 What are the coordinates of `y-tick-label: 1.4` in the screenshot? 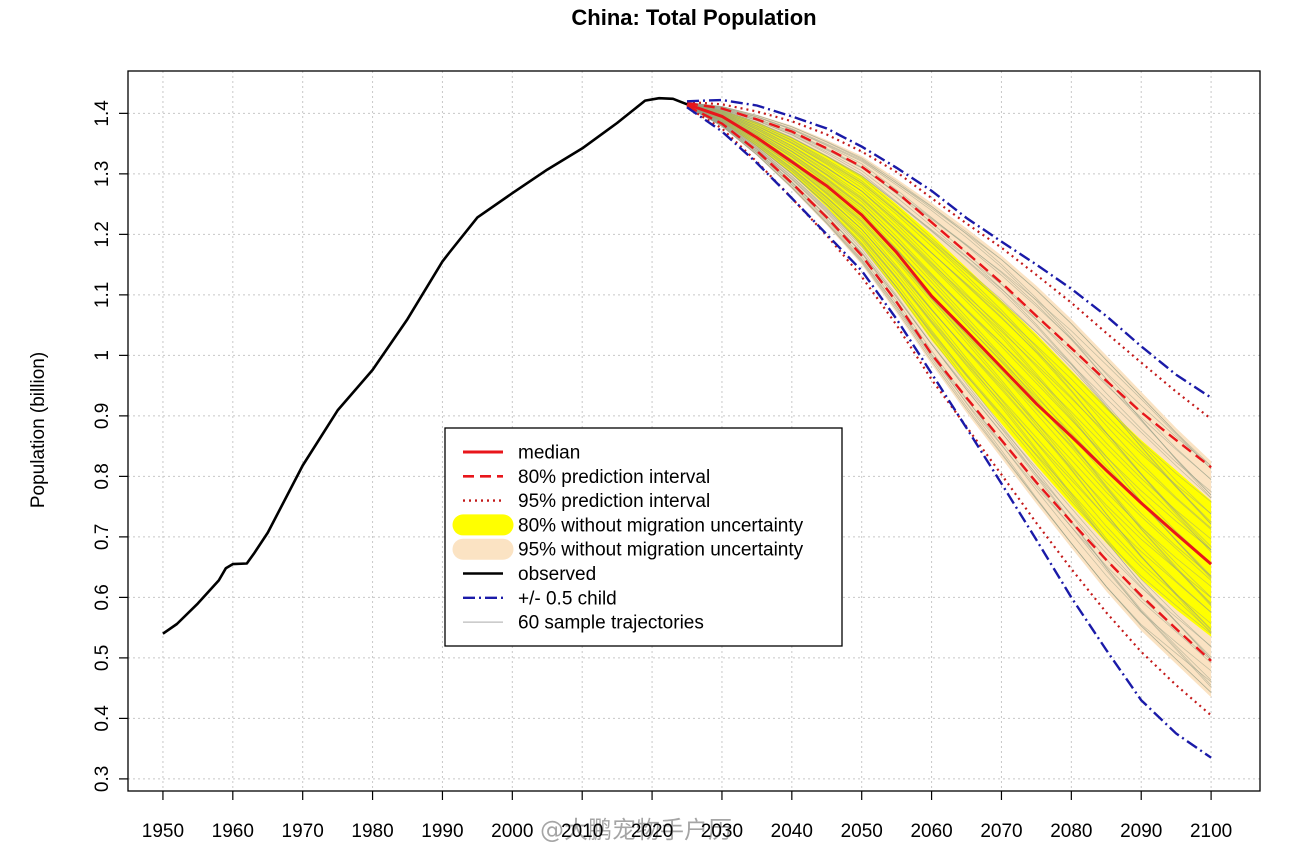 It's located at (102, 113).